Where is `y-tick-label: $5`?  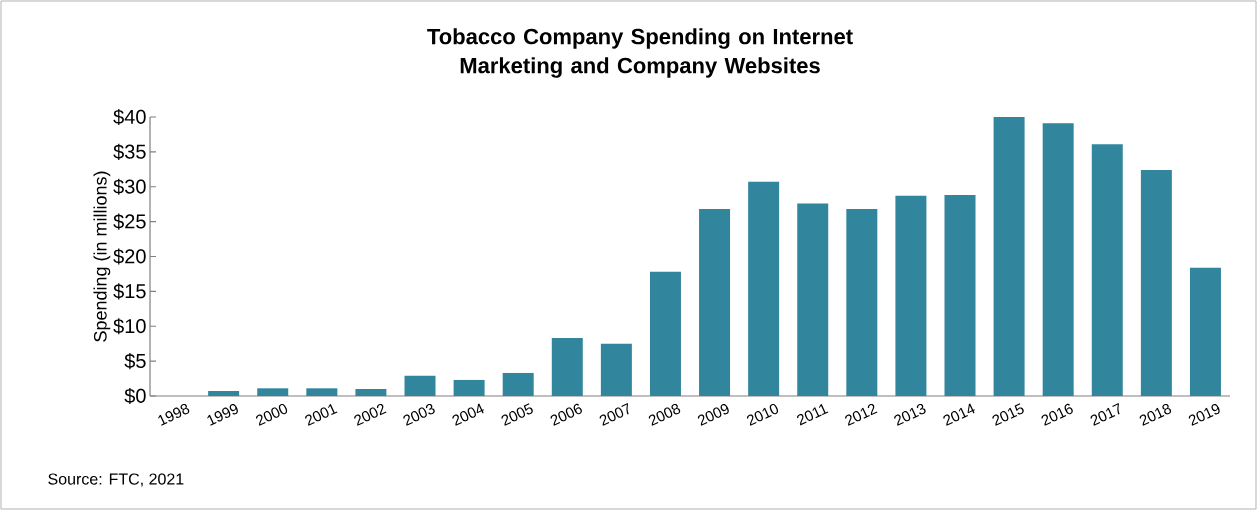
y-tick-label: $5 is located at coordinates (135, 361).